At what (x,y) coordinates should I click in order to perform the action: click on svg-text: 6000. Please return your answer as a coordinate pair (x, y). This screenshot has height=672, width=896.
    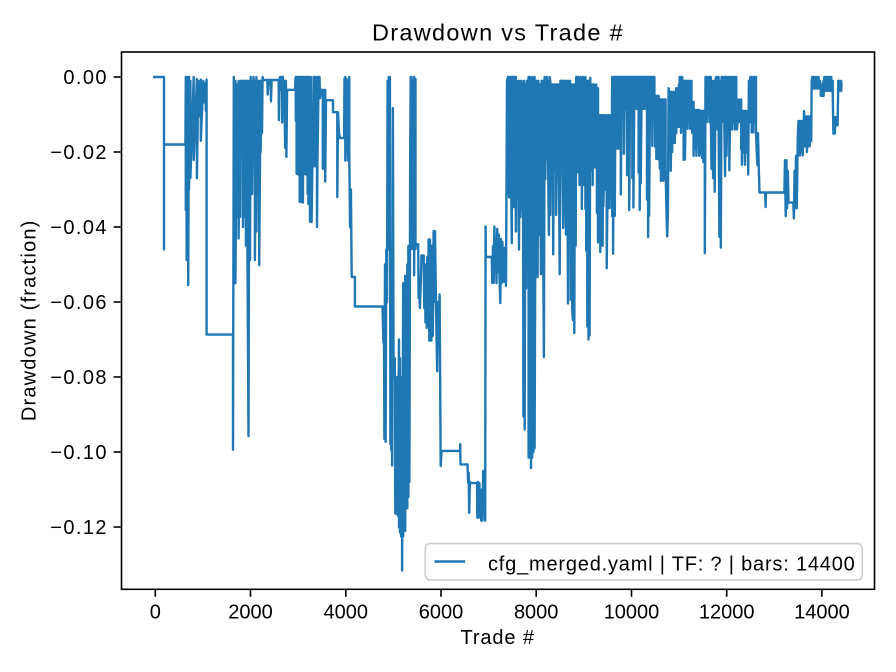
    Looking at the image, I should click on (441, 613).